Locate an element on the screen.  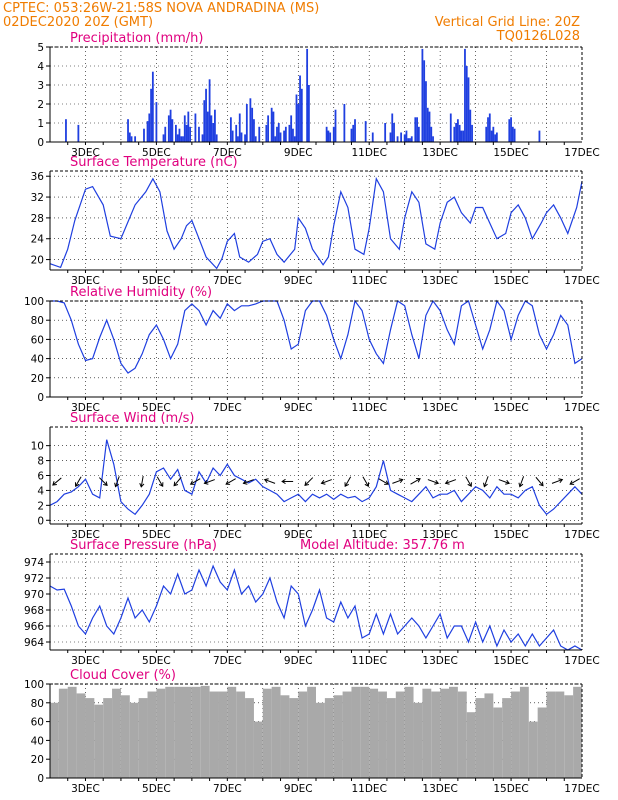
wind-xtick-label: 7DEC is located at coordinates (227, 535).